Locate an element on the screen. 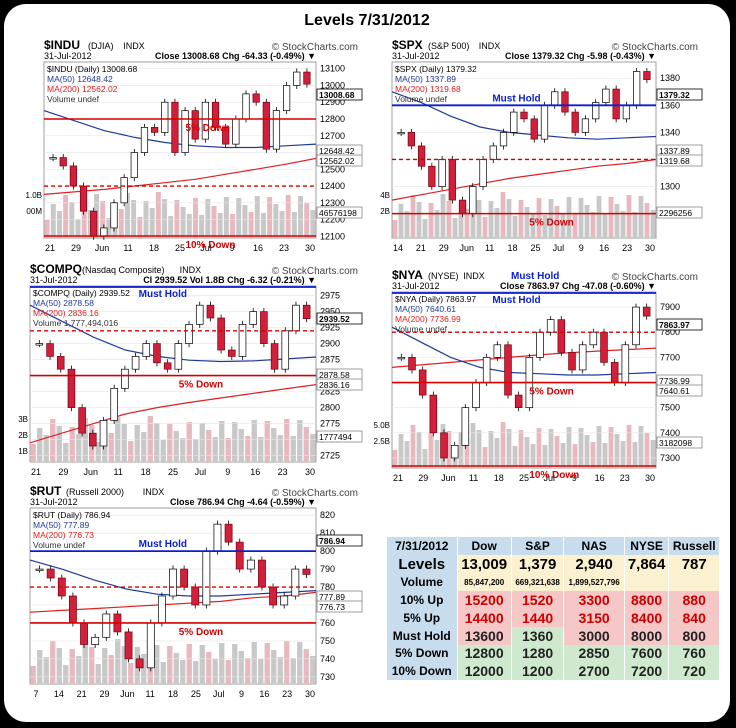  table-cell: 12000 is located at coordinates (484, 671).